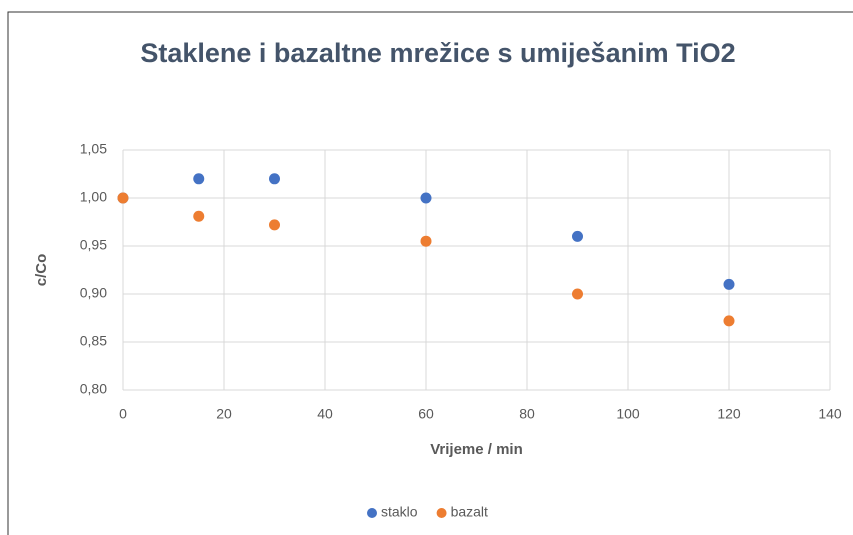 This screenshot has width=853, height=535. What do you see at coordinates (93, 293) in the screenshot?
I see `y-tick-label: 0,90` at bounding box center [93, 293].